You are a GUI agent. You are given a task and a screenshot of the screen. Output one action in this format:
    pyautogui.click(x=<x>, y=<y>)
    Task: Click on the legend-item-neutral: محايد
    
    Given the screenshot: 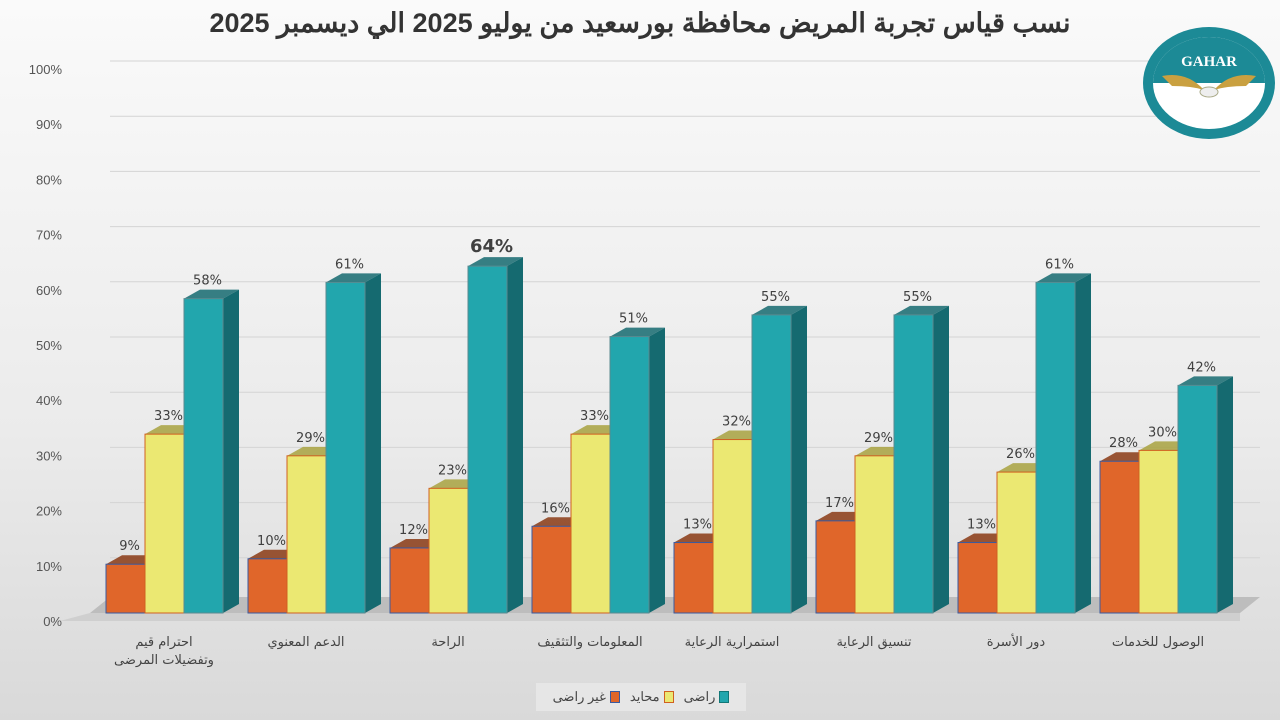 What is the action you would take?
    pyautogui.click(x=652, y=697)
    